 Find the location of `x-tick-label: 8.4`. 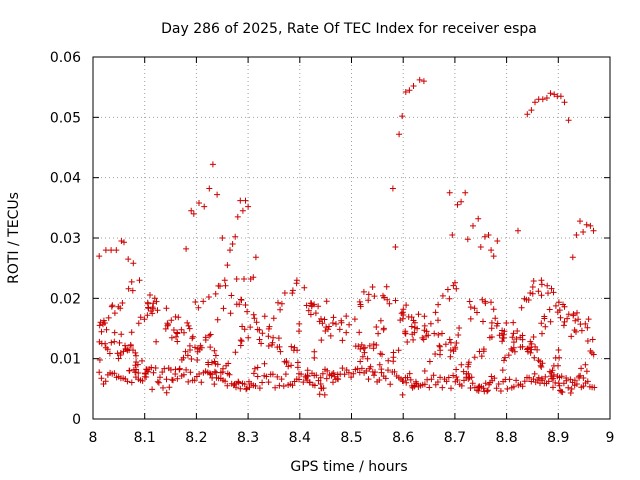

x-tick-label: 8.4 is located at coordinates (300, 438).